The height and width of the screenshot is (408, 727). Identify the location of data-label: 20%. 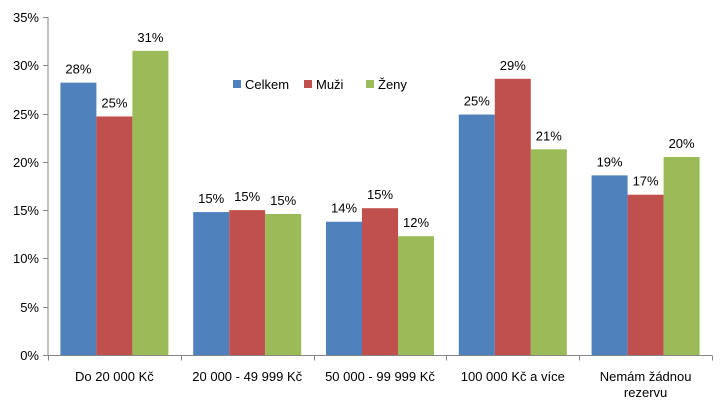
(682, 143).